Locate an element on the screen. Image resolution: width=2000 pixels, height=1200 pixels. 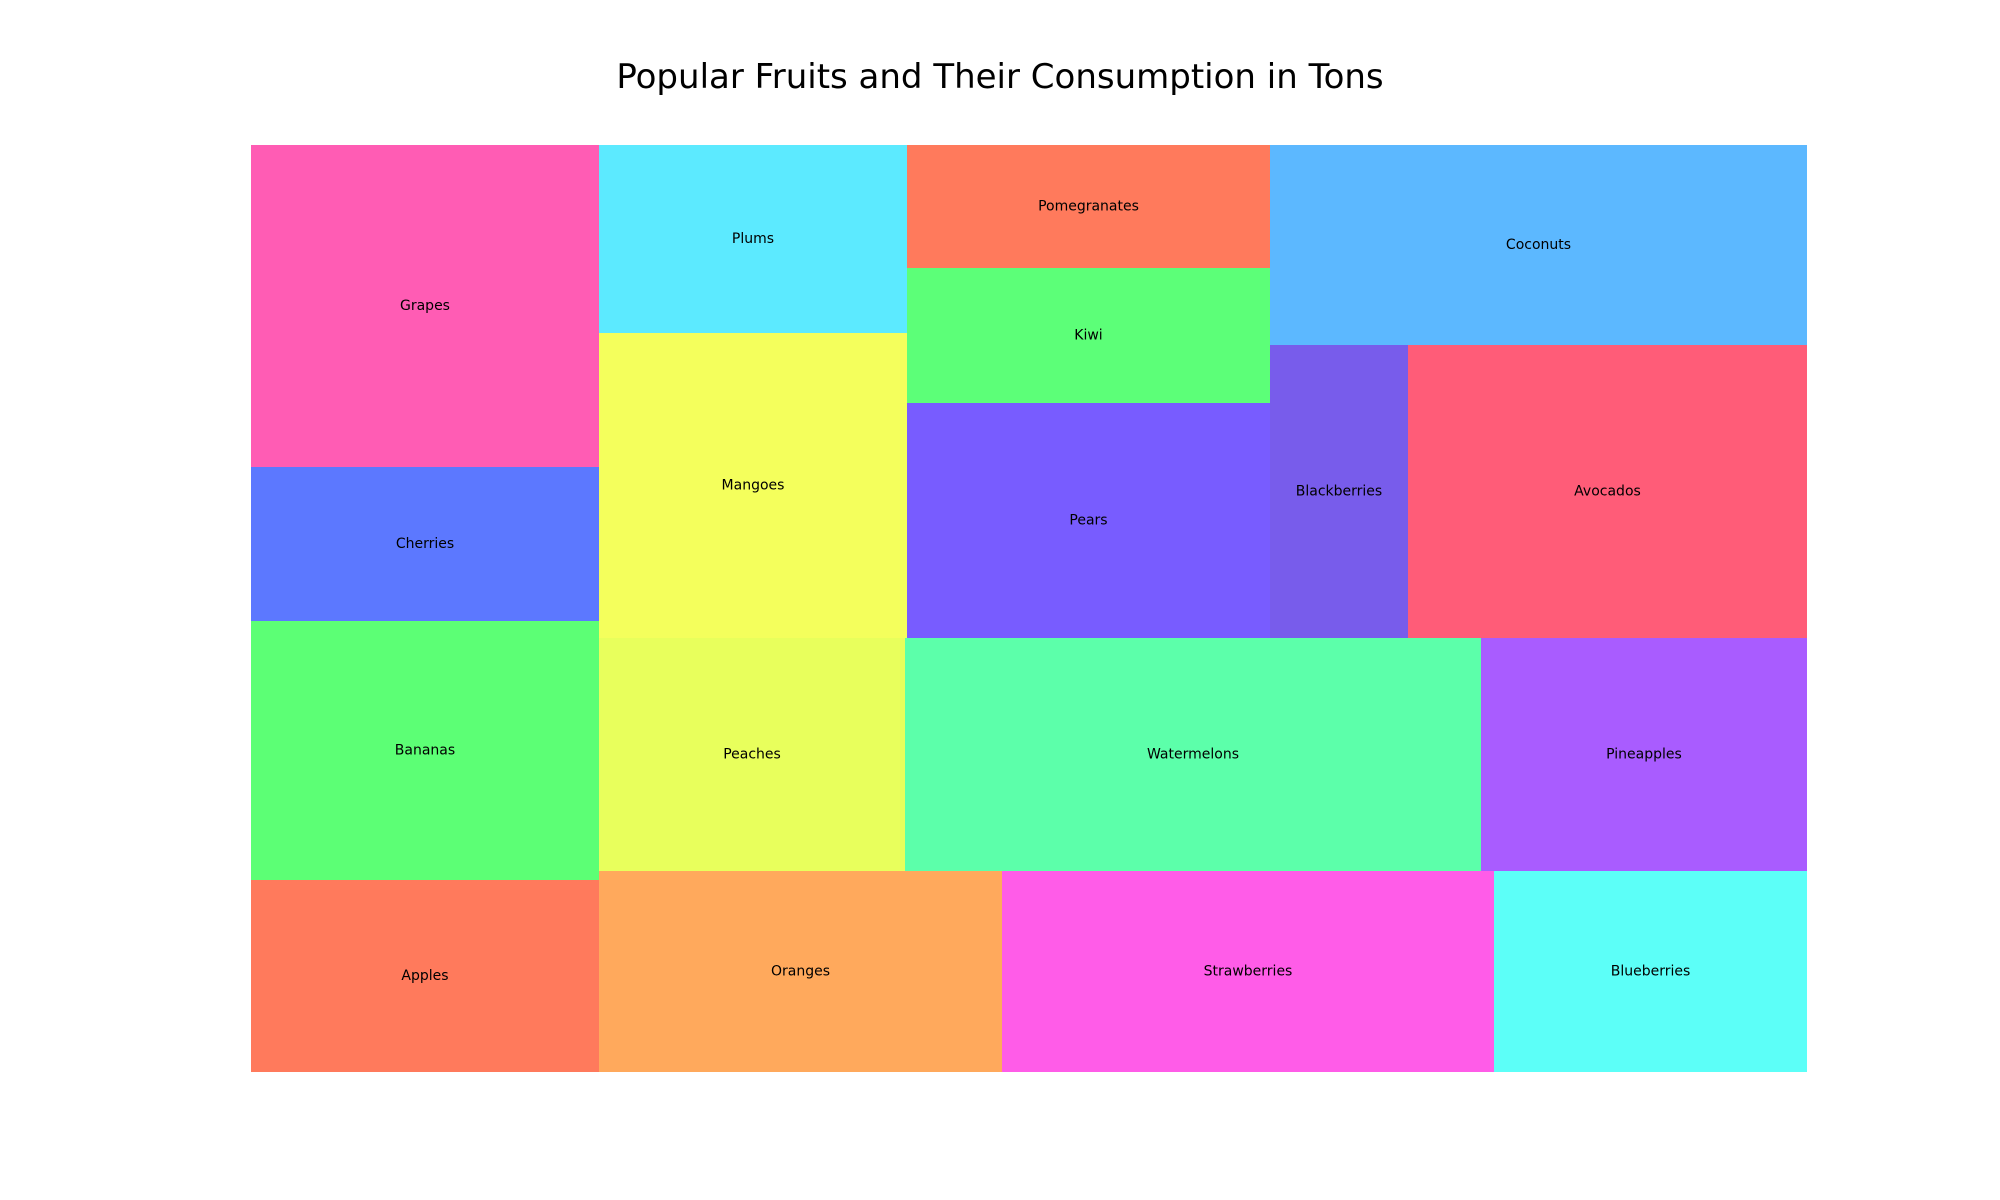
tile-blackberries: Blackberries is located at coordinates (1339, 491).